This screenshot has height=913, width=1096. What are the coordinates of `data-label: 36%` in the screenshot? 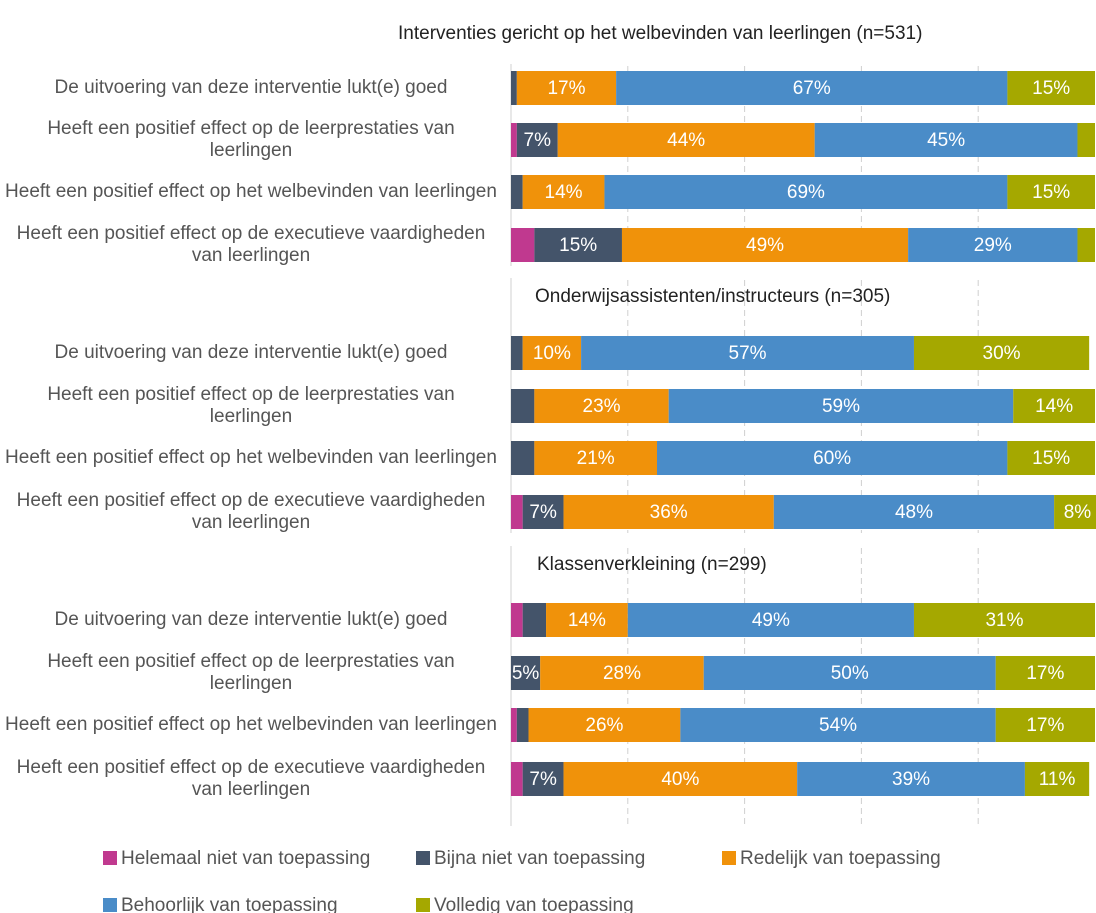 It's located at (669, 512).